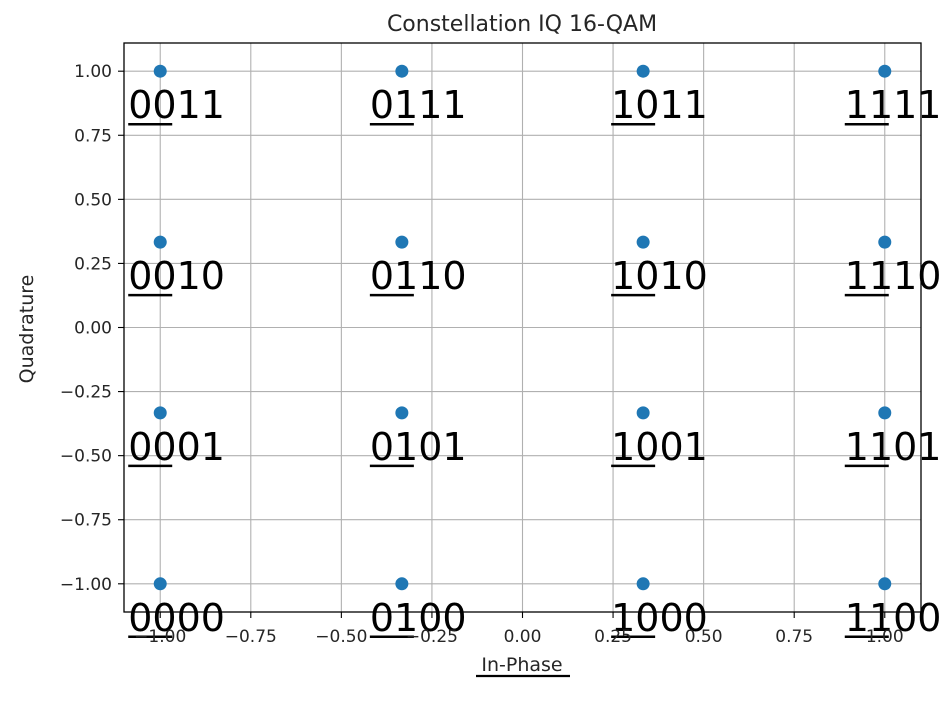 The height and width of the screenshot is (702, 948). I want to click on x-tick-label: −1.00, so click(160, 637).